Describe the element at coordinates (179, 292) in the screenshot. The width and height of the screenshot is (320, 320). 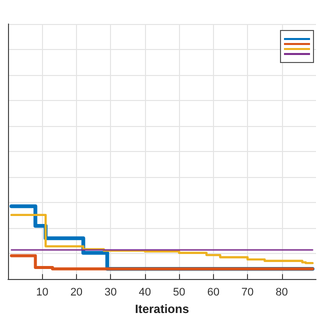
I see `x-tick-label: 50` at that location.